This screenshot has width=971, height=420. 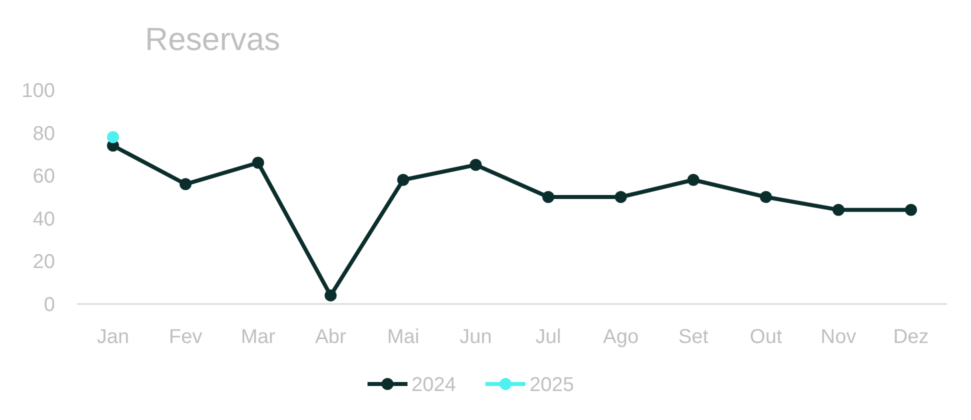 What do you see at coordinates (43, 262) in the screenshot?
I see `y-tick-label: 20` at bounding box center [43, 262].